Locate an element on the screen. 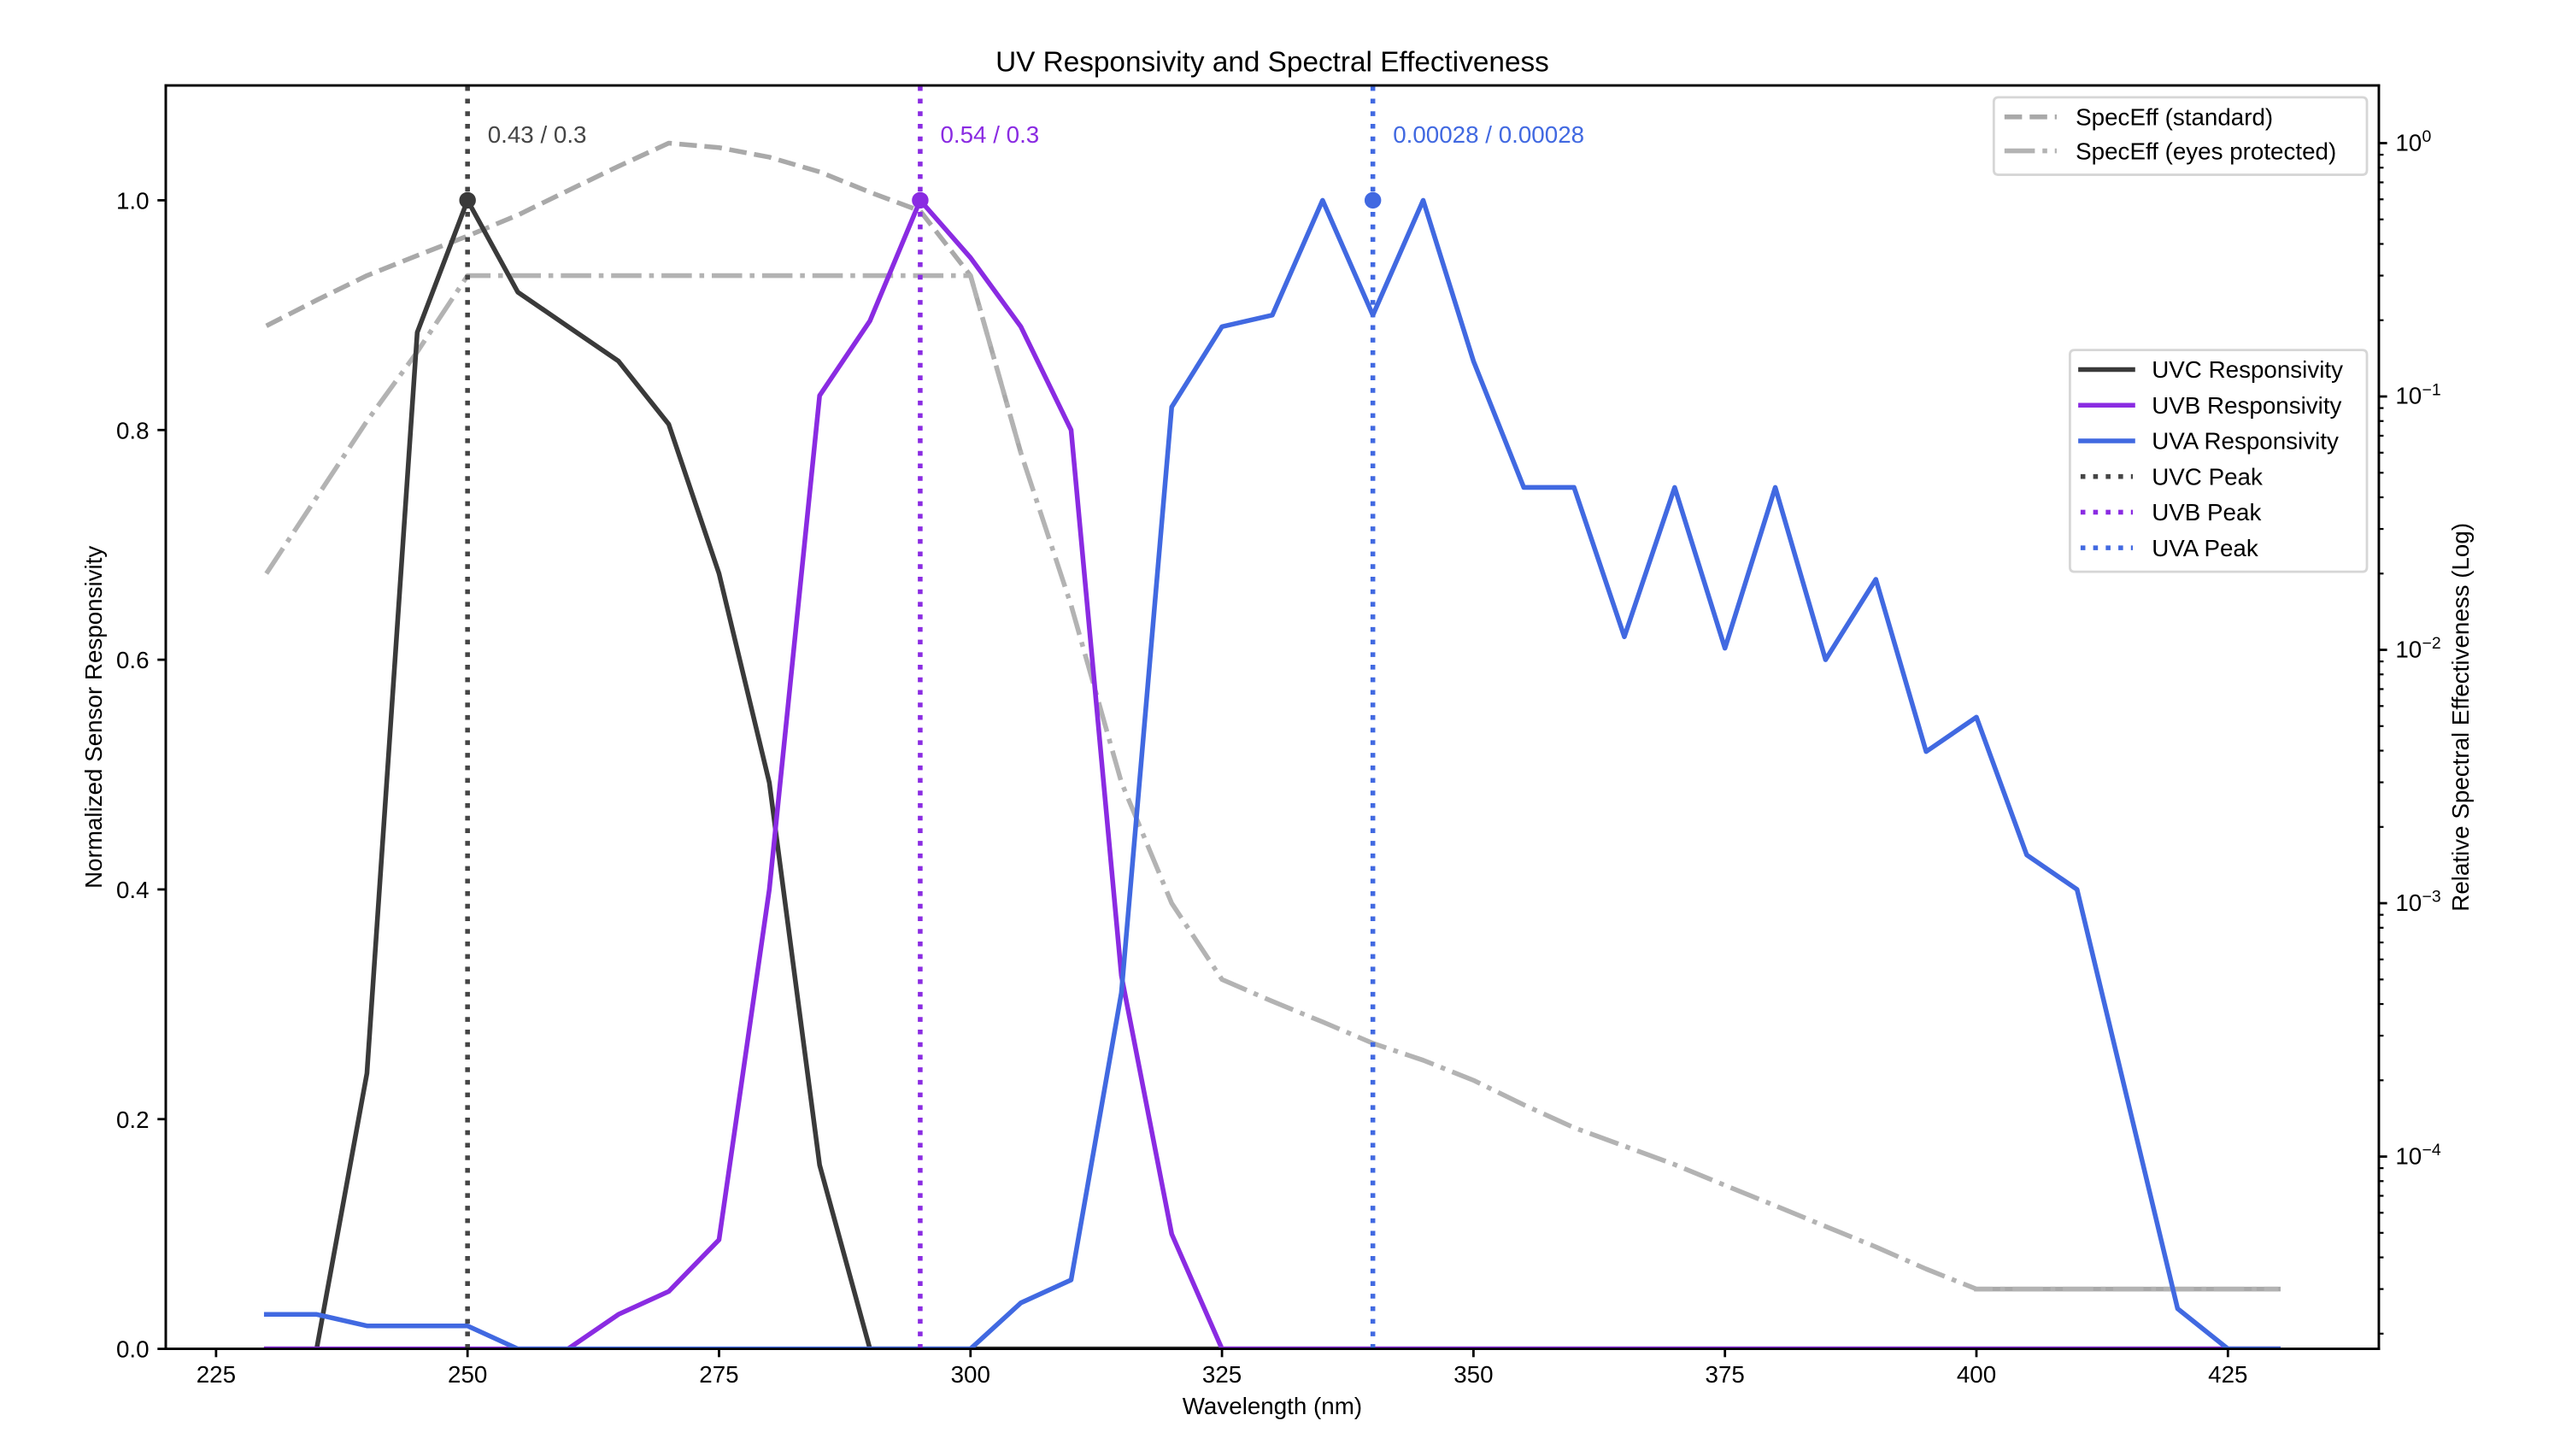 This screenshot has height=1456, width=2572. svg-text: 1.0 is located at coordinates (133, 201).